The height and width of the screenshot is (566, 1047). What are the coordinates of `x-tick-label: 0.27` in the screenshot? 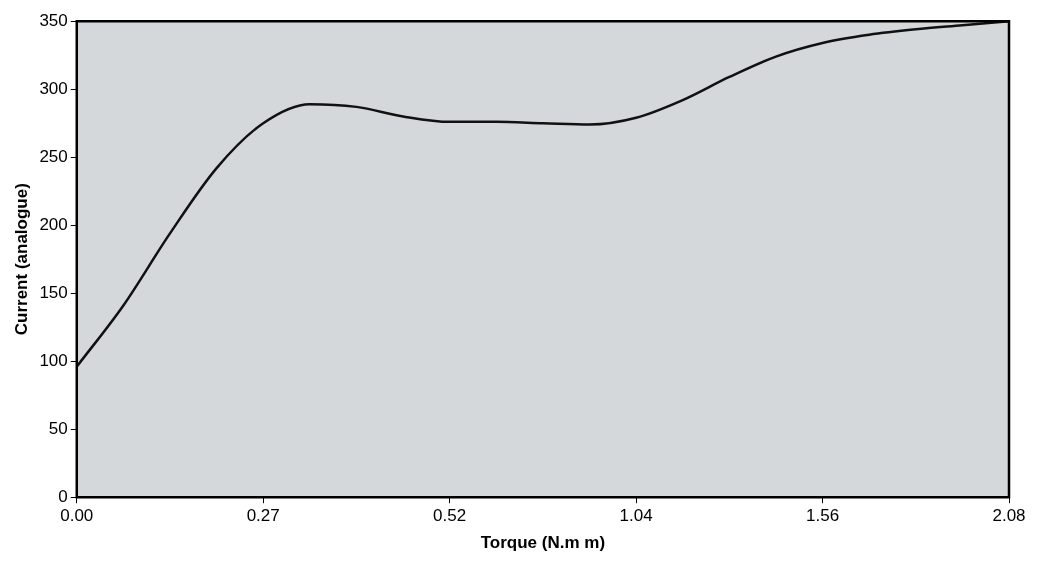 It's located at (263, 516).